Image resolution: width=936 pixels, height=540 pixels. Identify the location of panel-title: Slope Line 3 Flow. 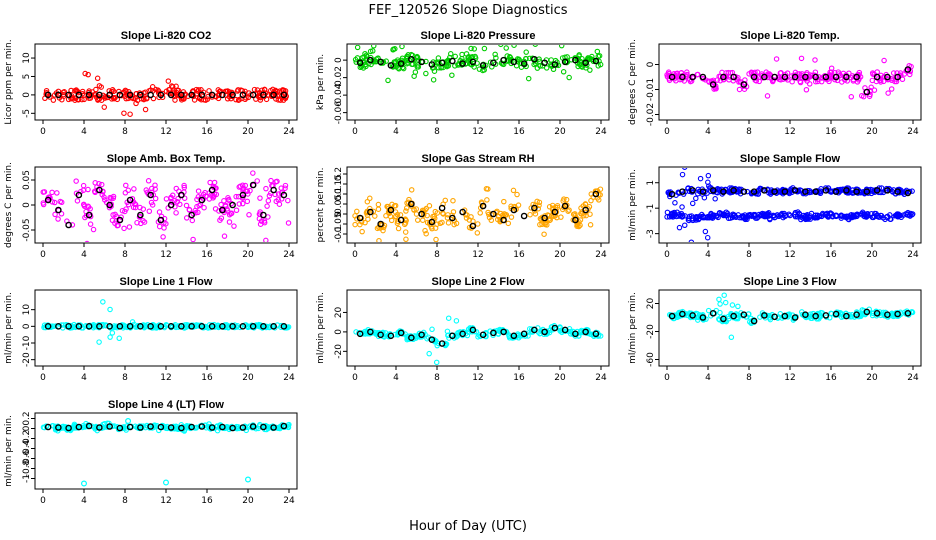
(790, 282).